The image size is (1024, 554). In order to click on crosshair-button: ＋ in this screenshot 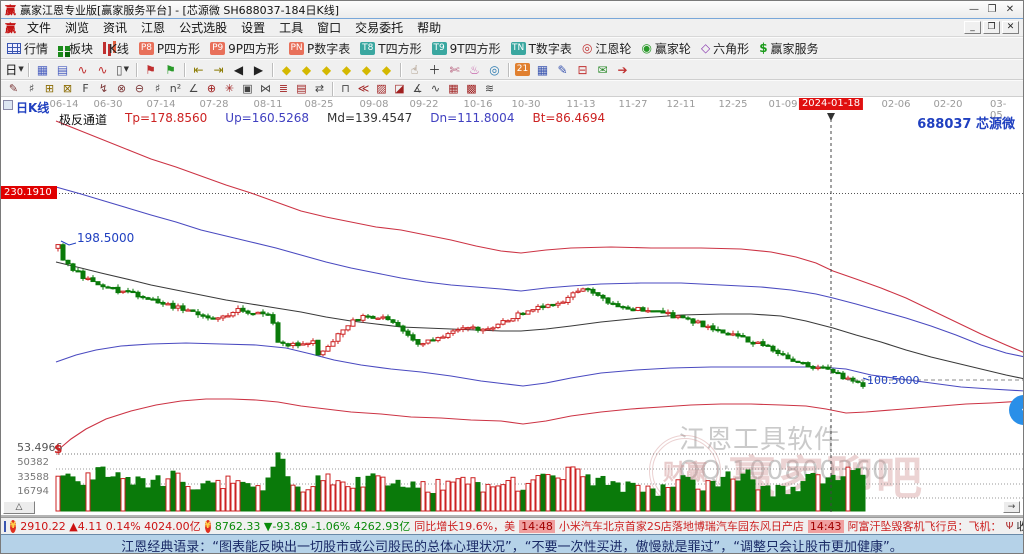, I will do `click(434, 69)`.